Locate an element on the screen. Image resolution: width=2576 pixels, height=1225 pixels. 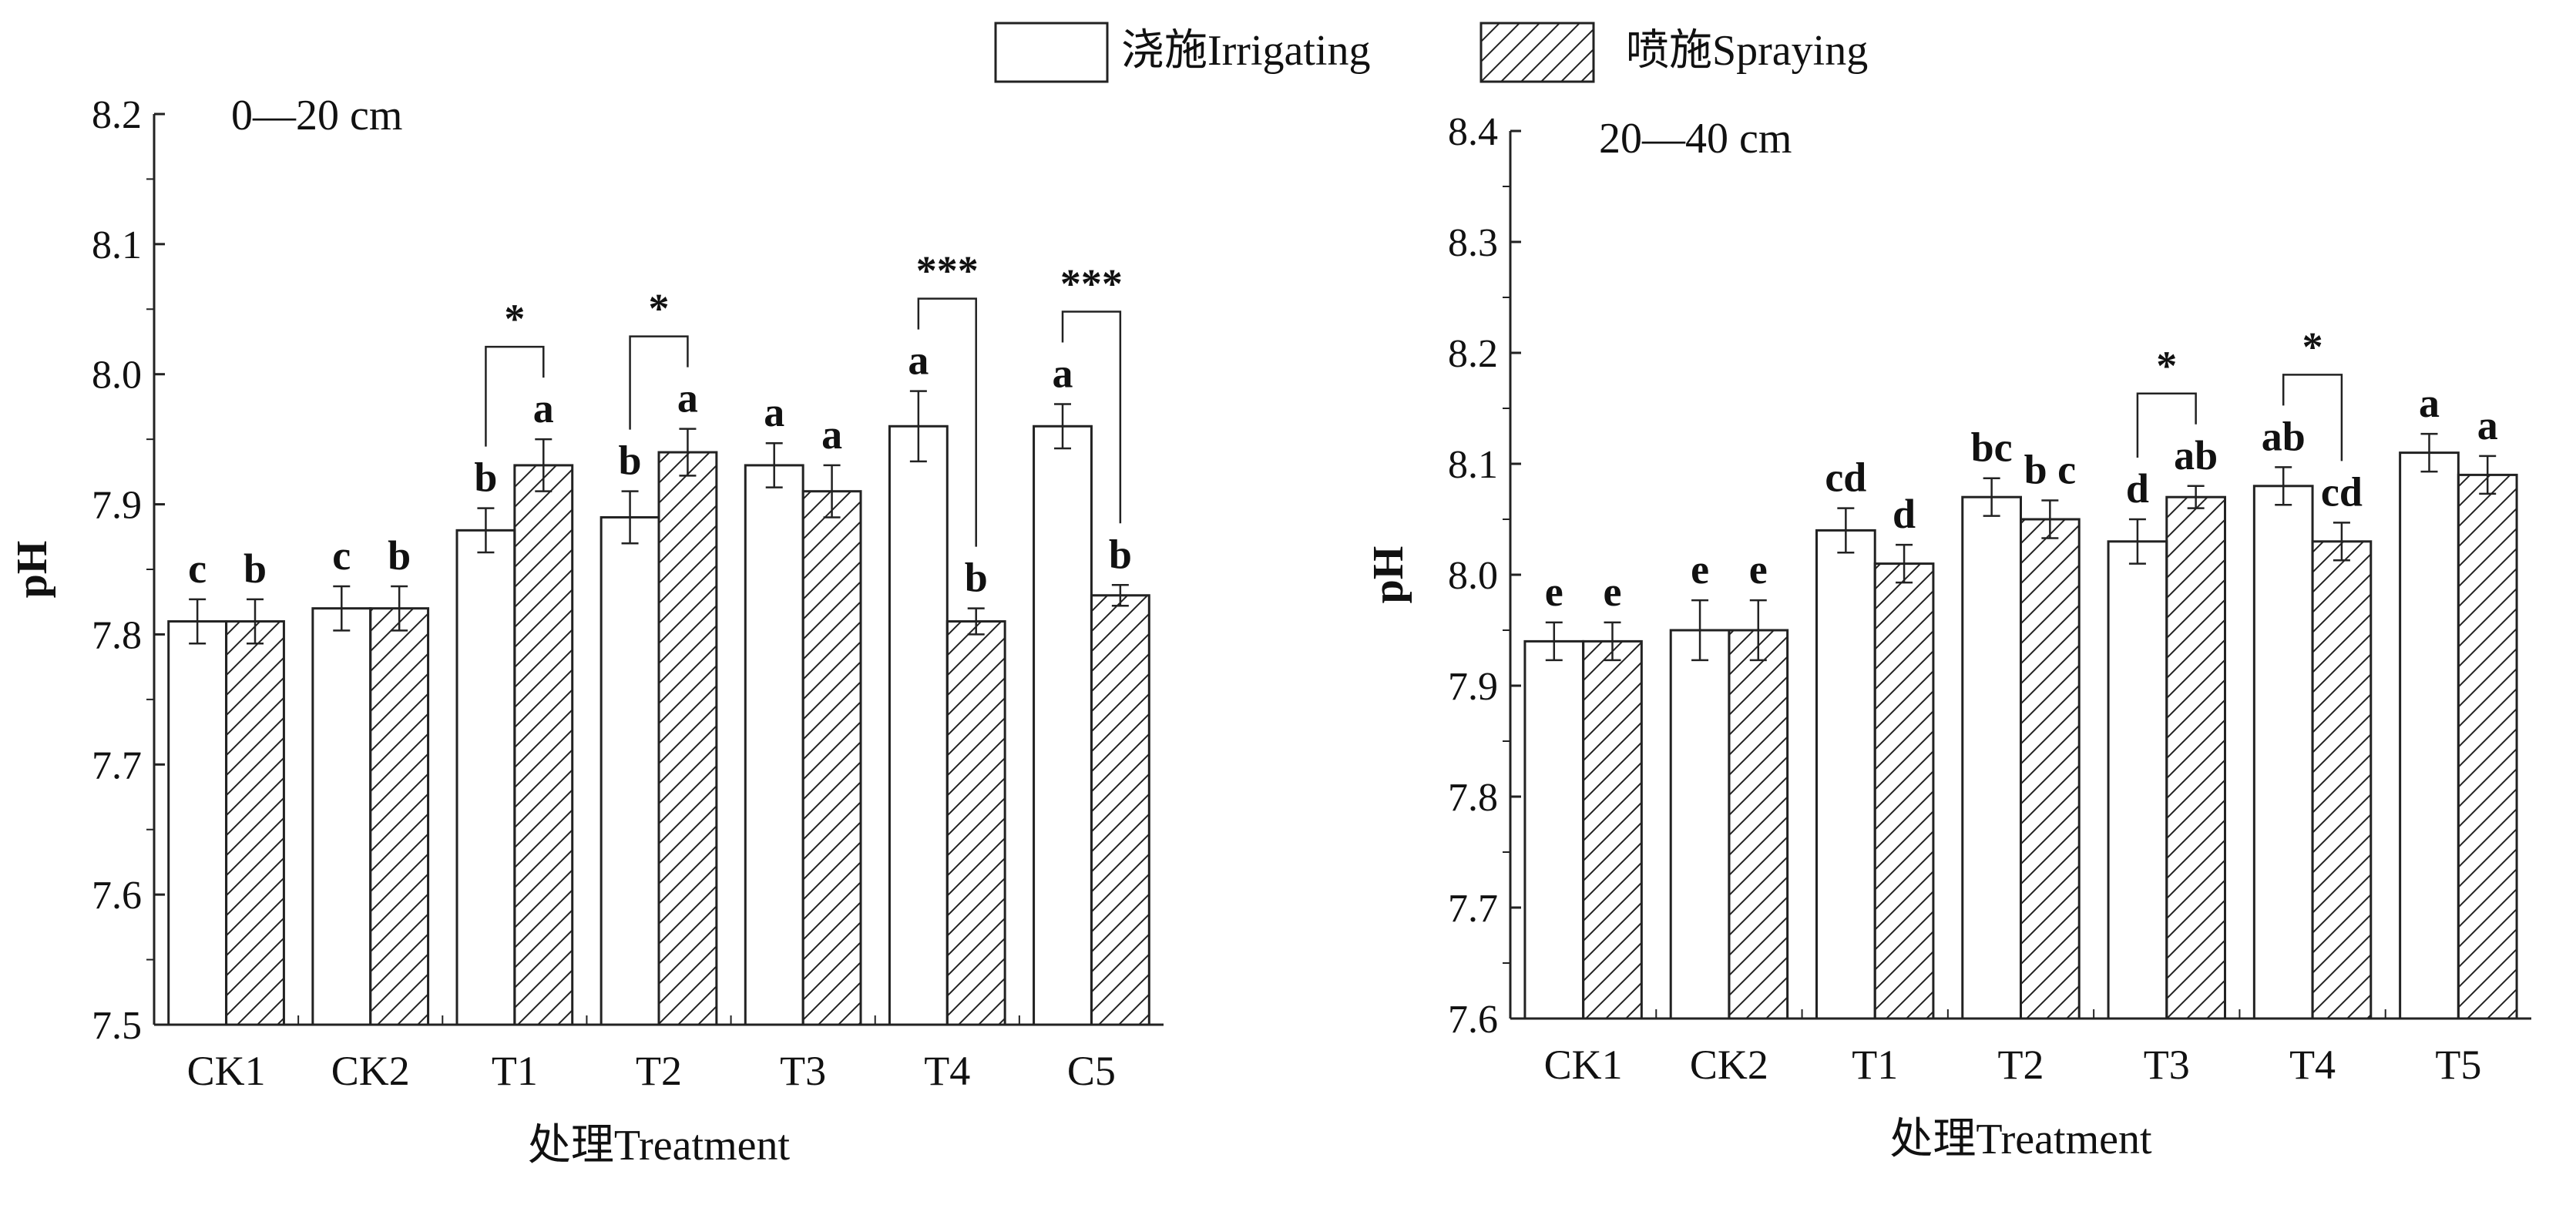
y-tick-label: 7.8 is located at coordinates (117, 635).